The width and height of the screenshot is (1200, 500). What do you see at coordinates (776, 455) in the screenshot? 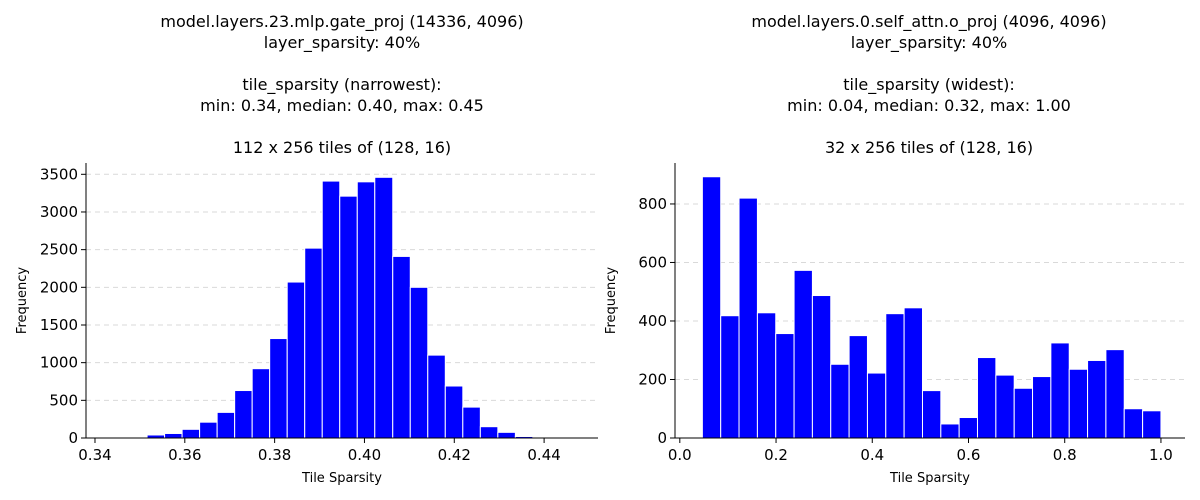
I see `x-tick-label: 0.2` at bounding box center [776, 455].